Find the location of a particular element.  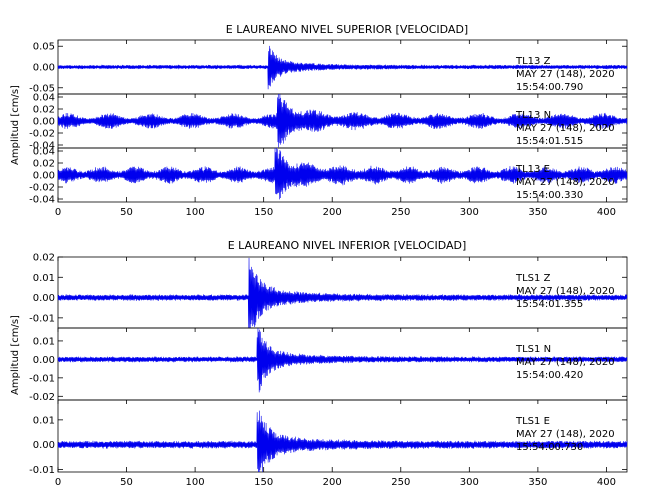

trace-label: TLS1 Z is located at coordinates (533, 278).